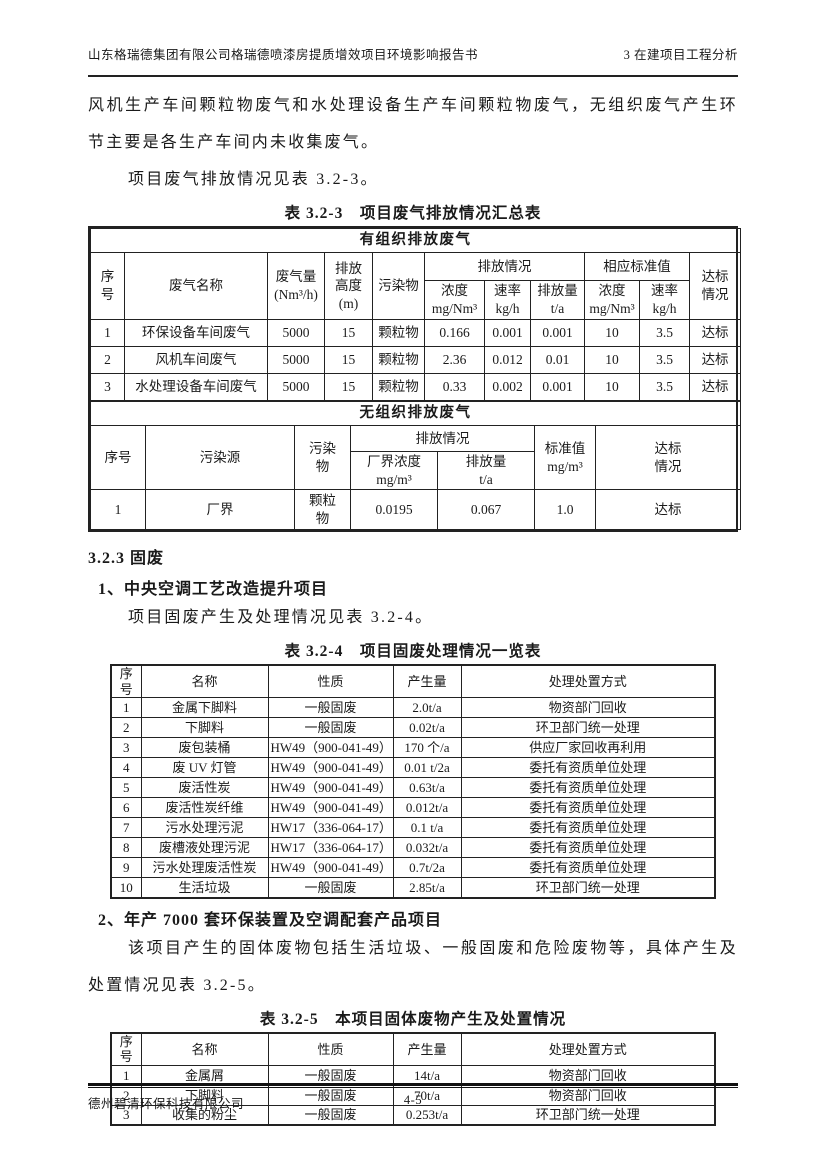  Describe the element at coordinates (204, 868) in the screenshot. I see `table-cell: 污水处理废活性炭` at that location.